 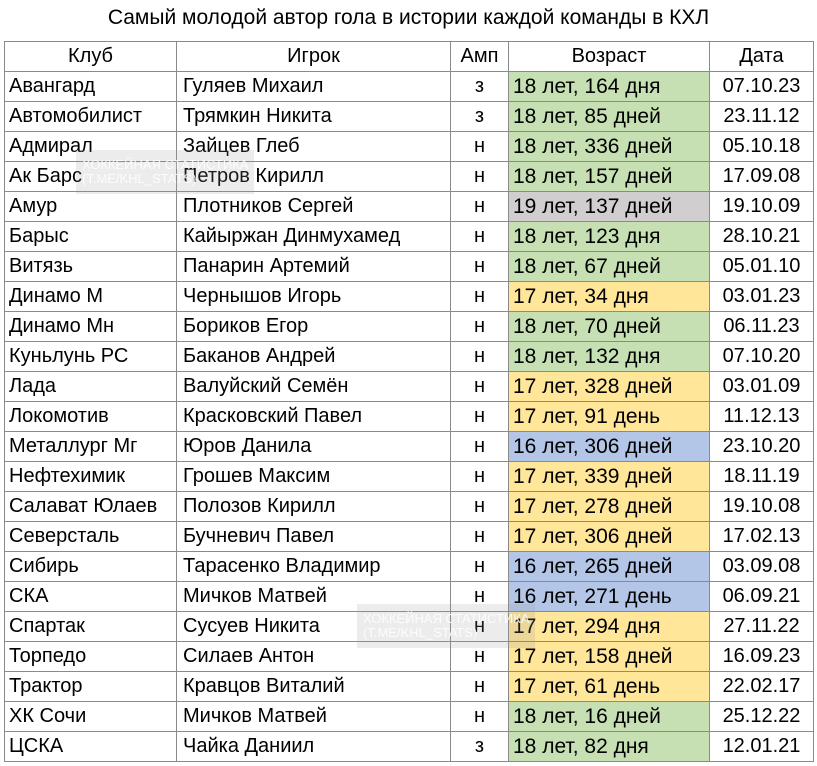 I want to click on date-cell: 07.10.20, so click(x=761, y=356).